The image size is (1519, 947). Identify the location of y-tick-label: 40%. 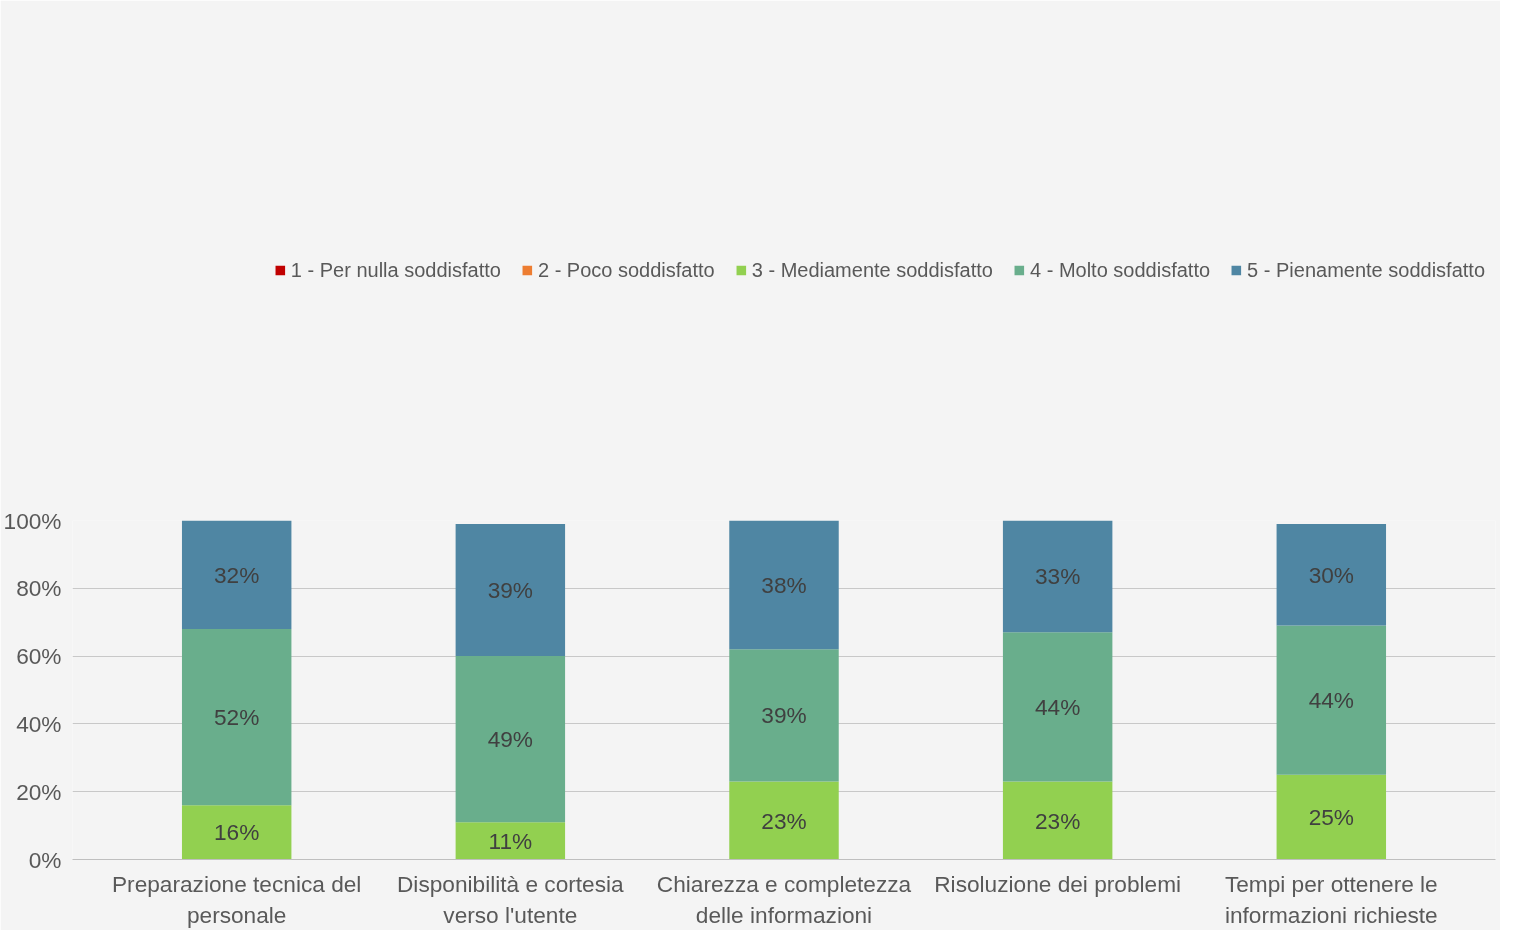
(39, 723).